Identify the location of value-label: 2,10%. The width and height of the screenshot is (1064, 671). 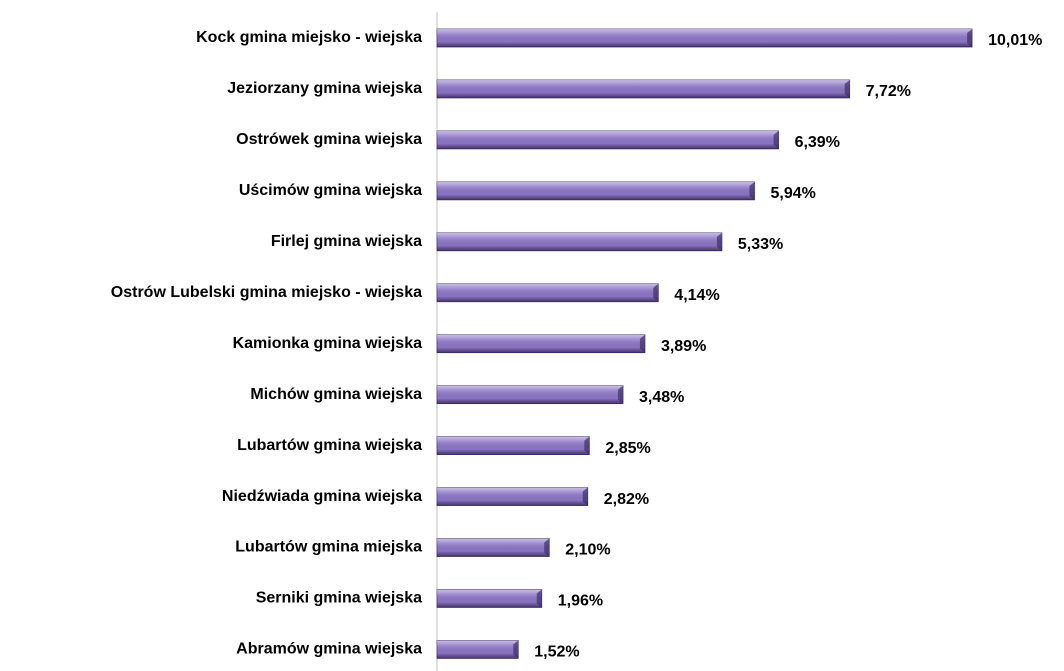
(587, 550).